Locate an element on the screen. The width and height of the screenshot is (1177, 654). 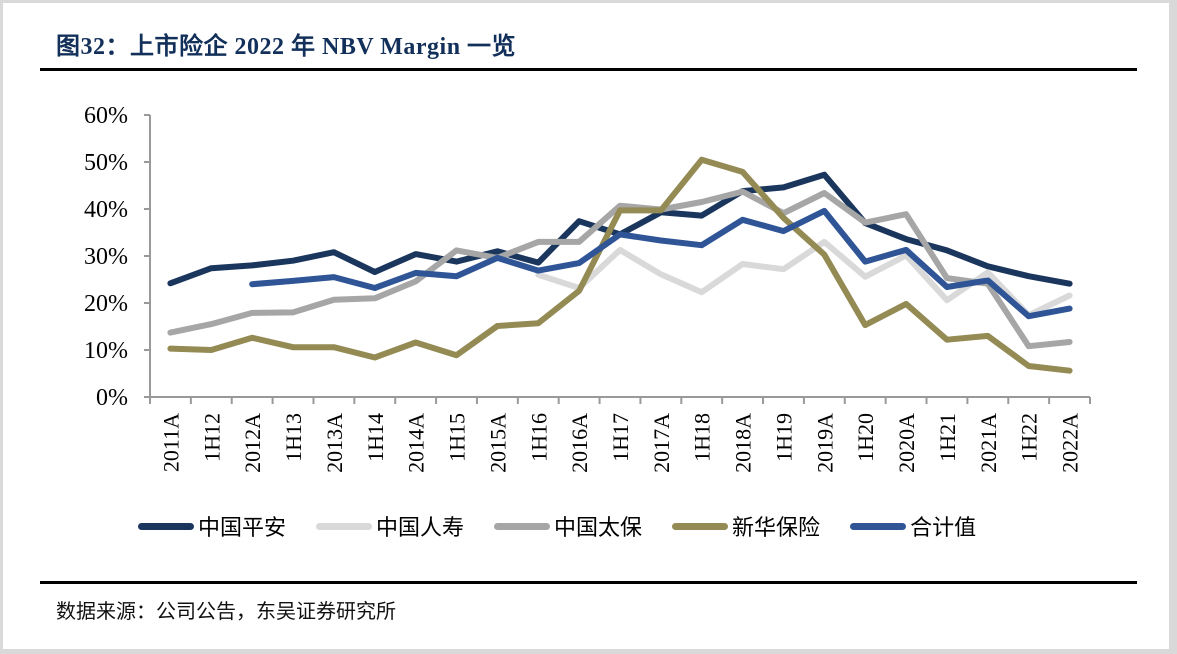
x-tick-label: 1H15 is located at coordinates (457, 437).